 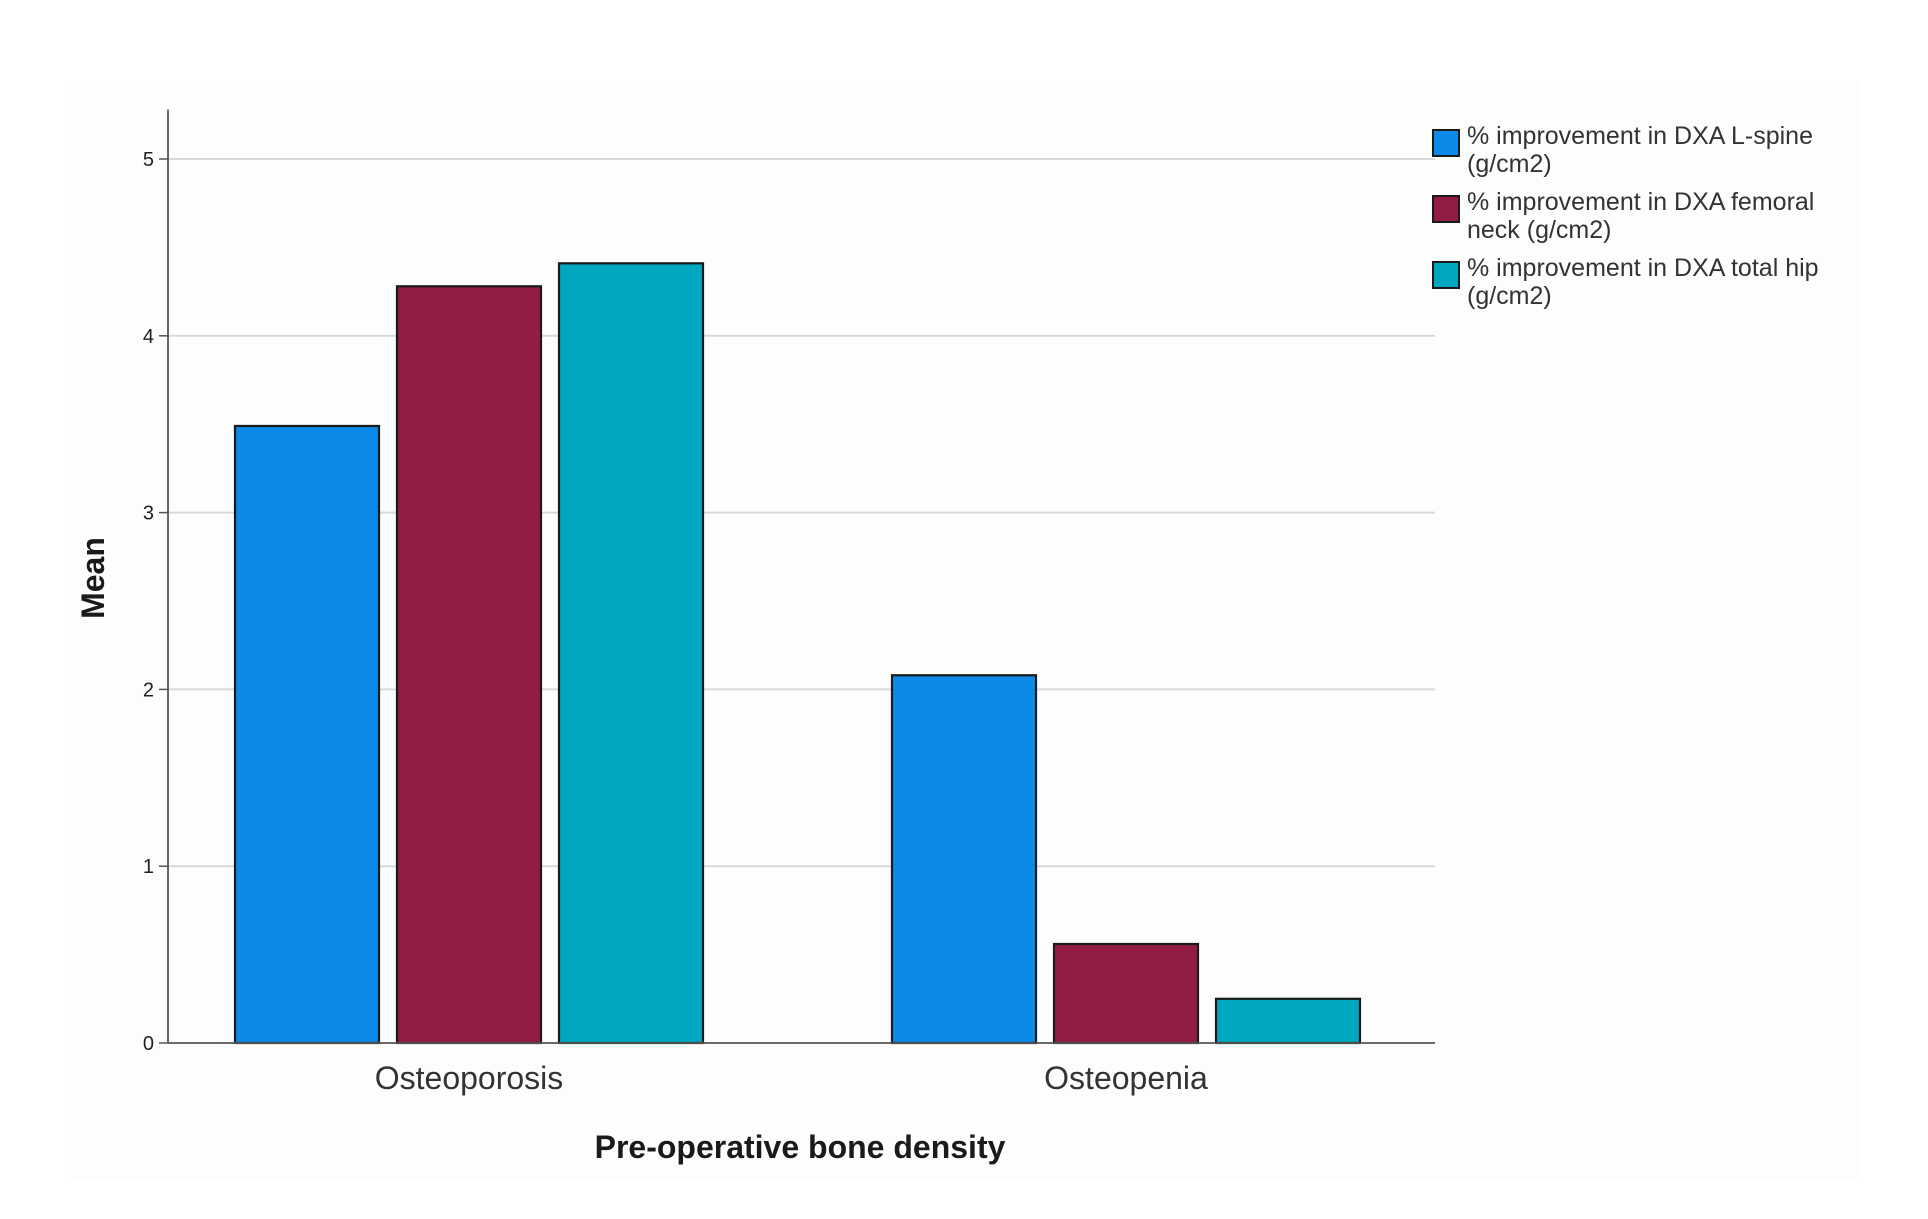 I want to click on y-tick-label: 1, so click(x=148, y=867).